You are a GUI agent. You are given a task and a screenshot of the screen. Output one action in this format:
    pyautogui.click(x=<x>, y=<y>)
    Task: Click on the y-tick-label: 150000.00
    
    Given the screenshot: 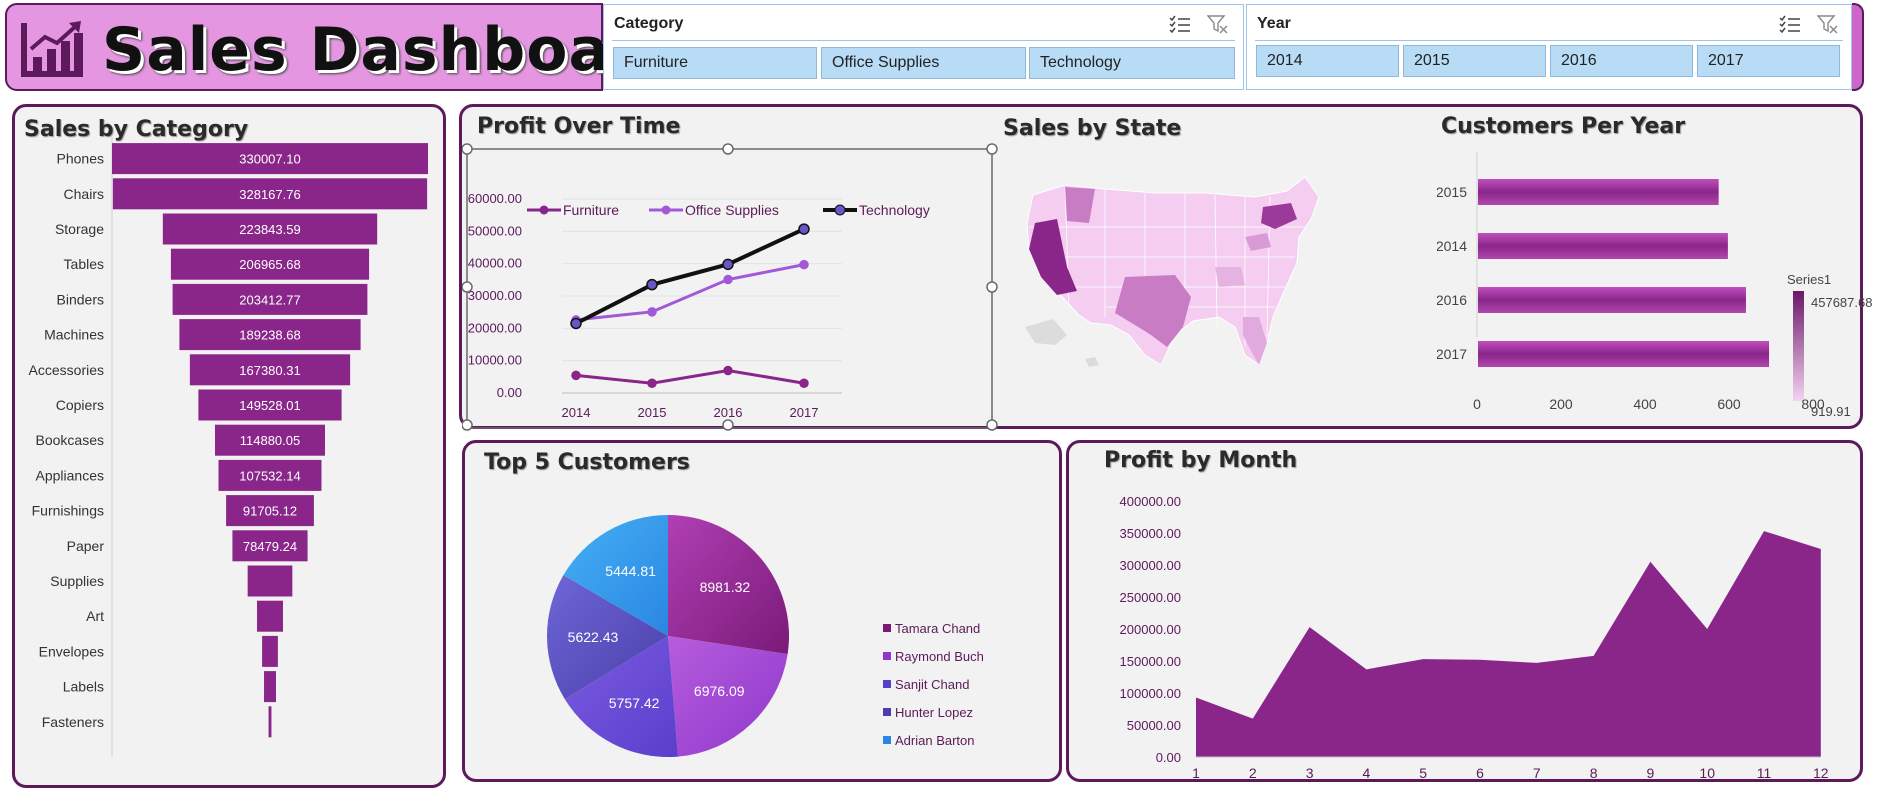 What is the action you would take?
    pyautogui.click(x=1150, y=661)
    